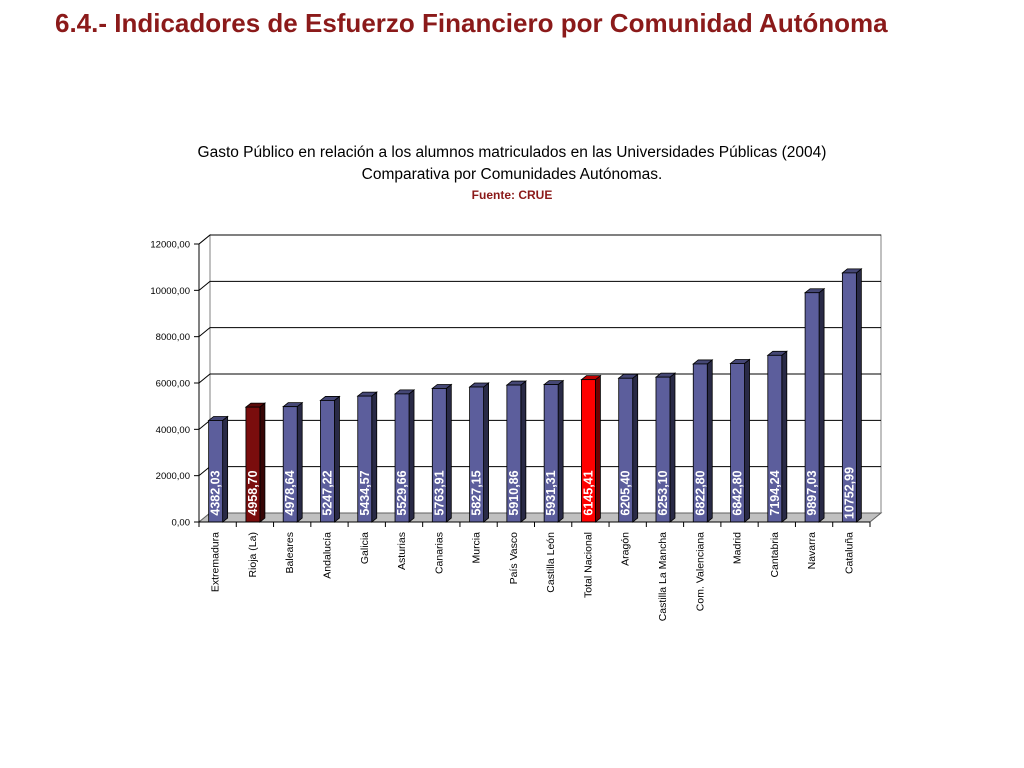  What do you see at coordinates (293, 462) in the screenshot?
I see `bar: 4978,64` at bounding box center [293, 462].